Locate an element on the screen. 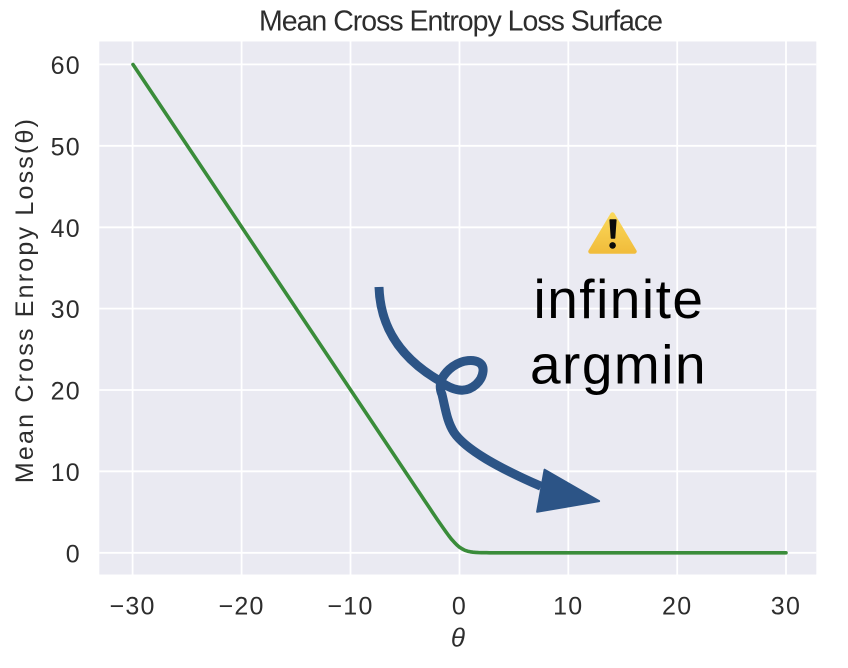  svg-text: 40 is located at coordinates (66, 229).